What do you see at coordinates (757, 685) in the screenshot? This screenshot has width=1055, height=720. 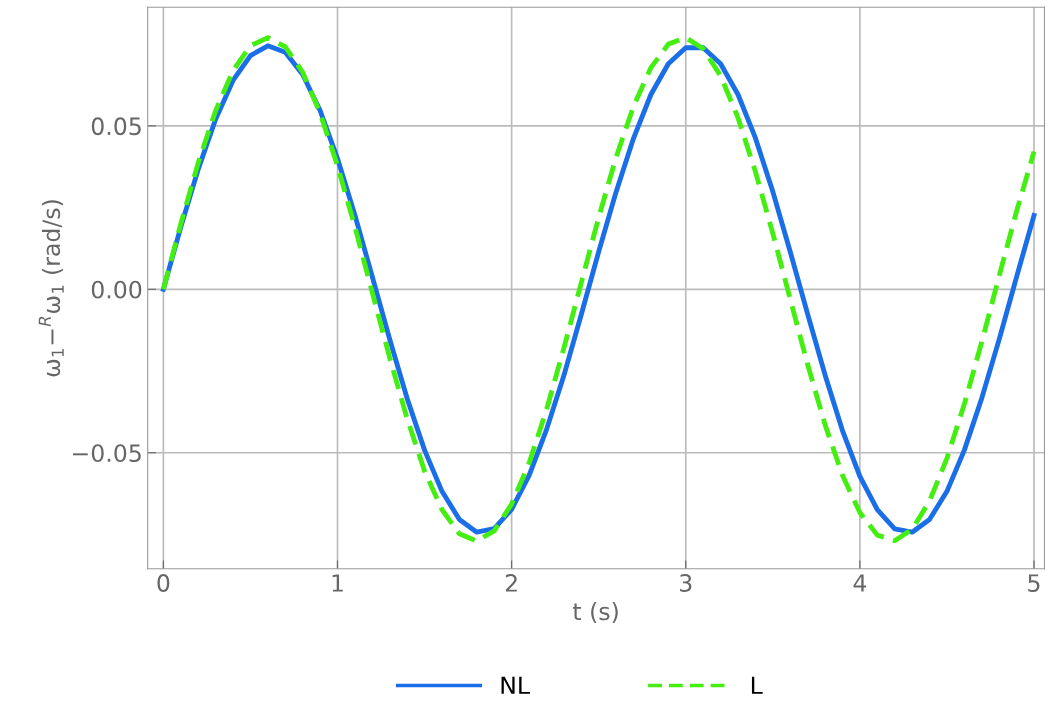 I see `legend-label: L` at bounding box center [757, 685].